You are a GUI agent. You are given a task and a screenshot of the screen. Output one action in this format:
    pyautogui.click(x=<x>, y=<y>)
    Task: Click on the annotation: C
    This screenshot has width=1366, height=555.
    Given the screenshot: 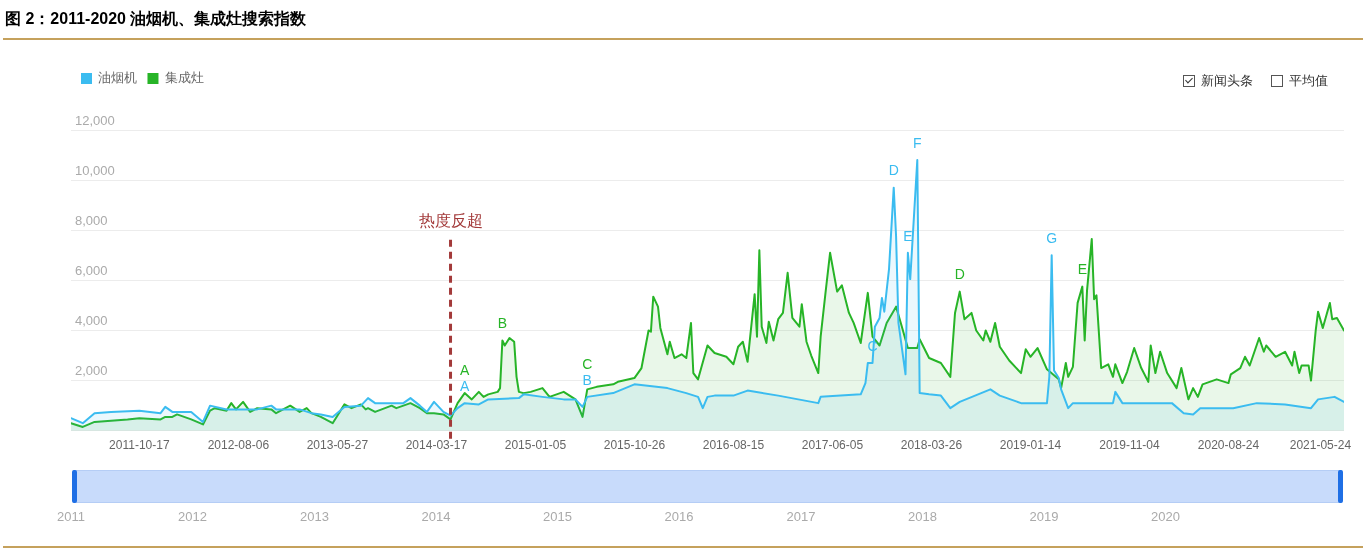 What is the action you would take?
    pyautogui.click(x=587, y=363)
    